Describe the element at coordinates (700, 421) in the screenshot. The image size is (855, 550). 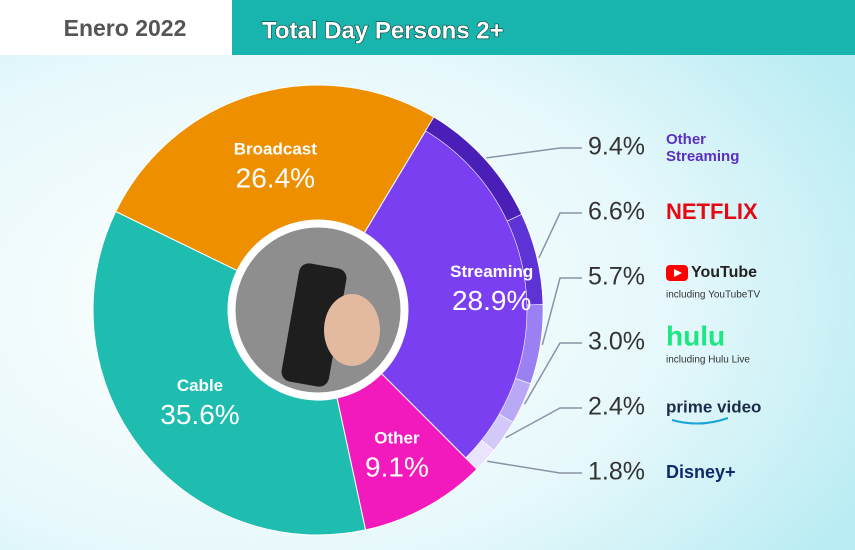
I see `prime-smile` at that location.